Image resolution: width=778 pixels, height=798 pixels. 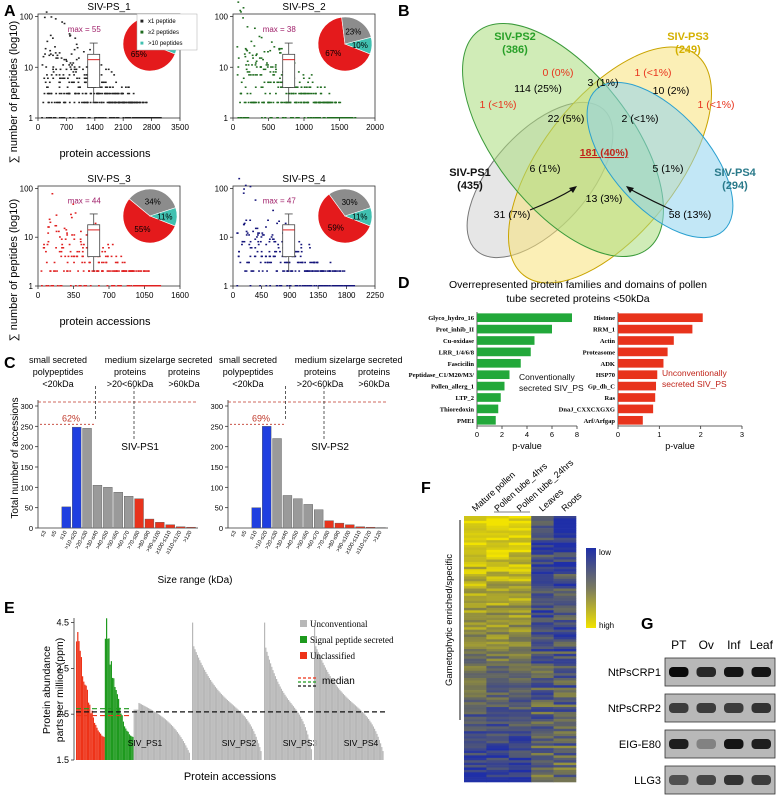 What do you see at coordinates (455, 330) in the screenshot?
I see `family-label: Prot_inhib_II` at bounding box center [455, 330].